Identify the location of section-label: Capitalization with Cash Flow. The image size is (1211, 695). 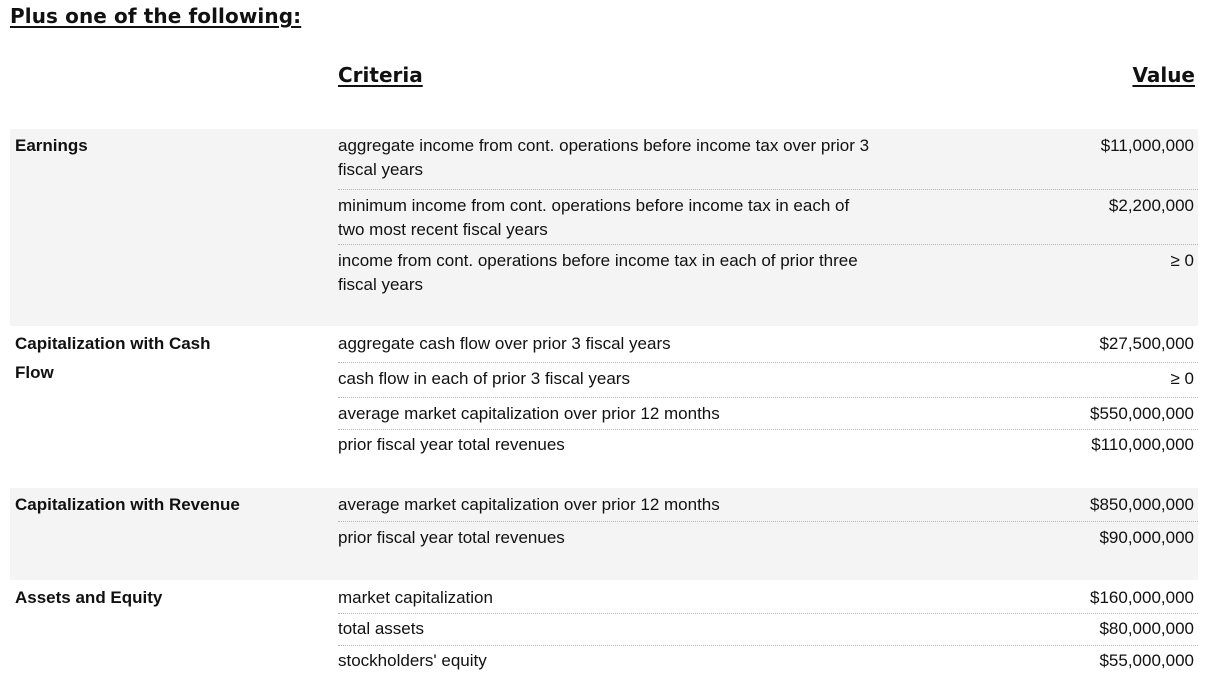
(113, 358).